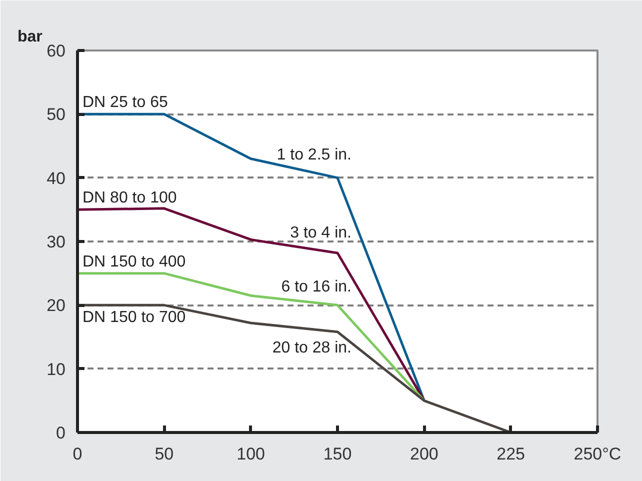 This screenshot has height=481, width=642. I want to click on series-label: DN 150 to 400, so click(134, 261).